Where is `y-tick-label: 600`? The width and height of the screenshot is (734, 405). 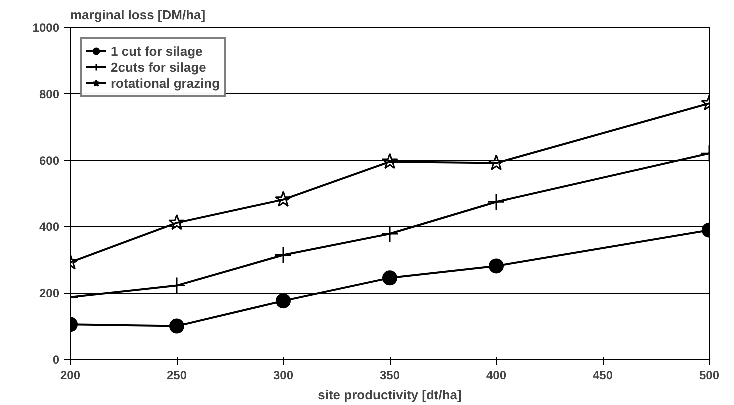
y-tick-label: 600 is located at coordinates (49, 161).